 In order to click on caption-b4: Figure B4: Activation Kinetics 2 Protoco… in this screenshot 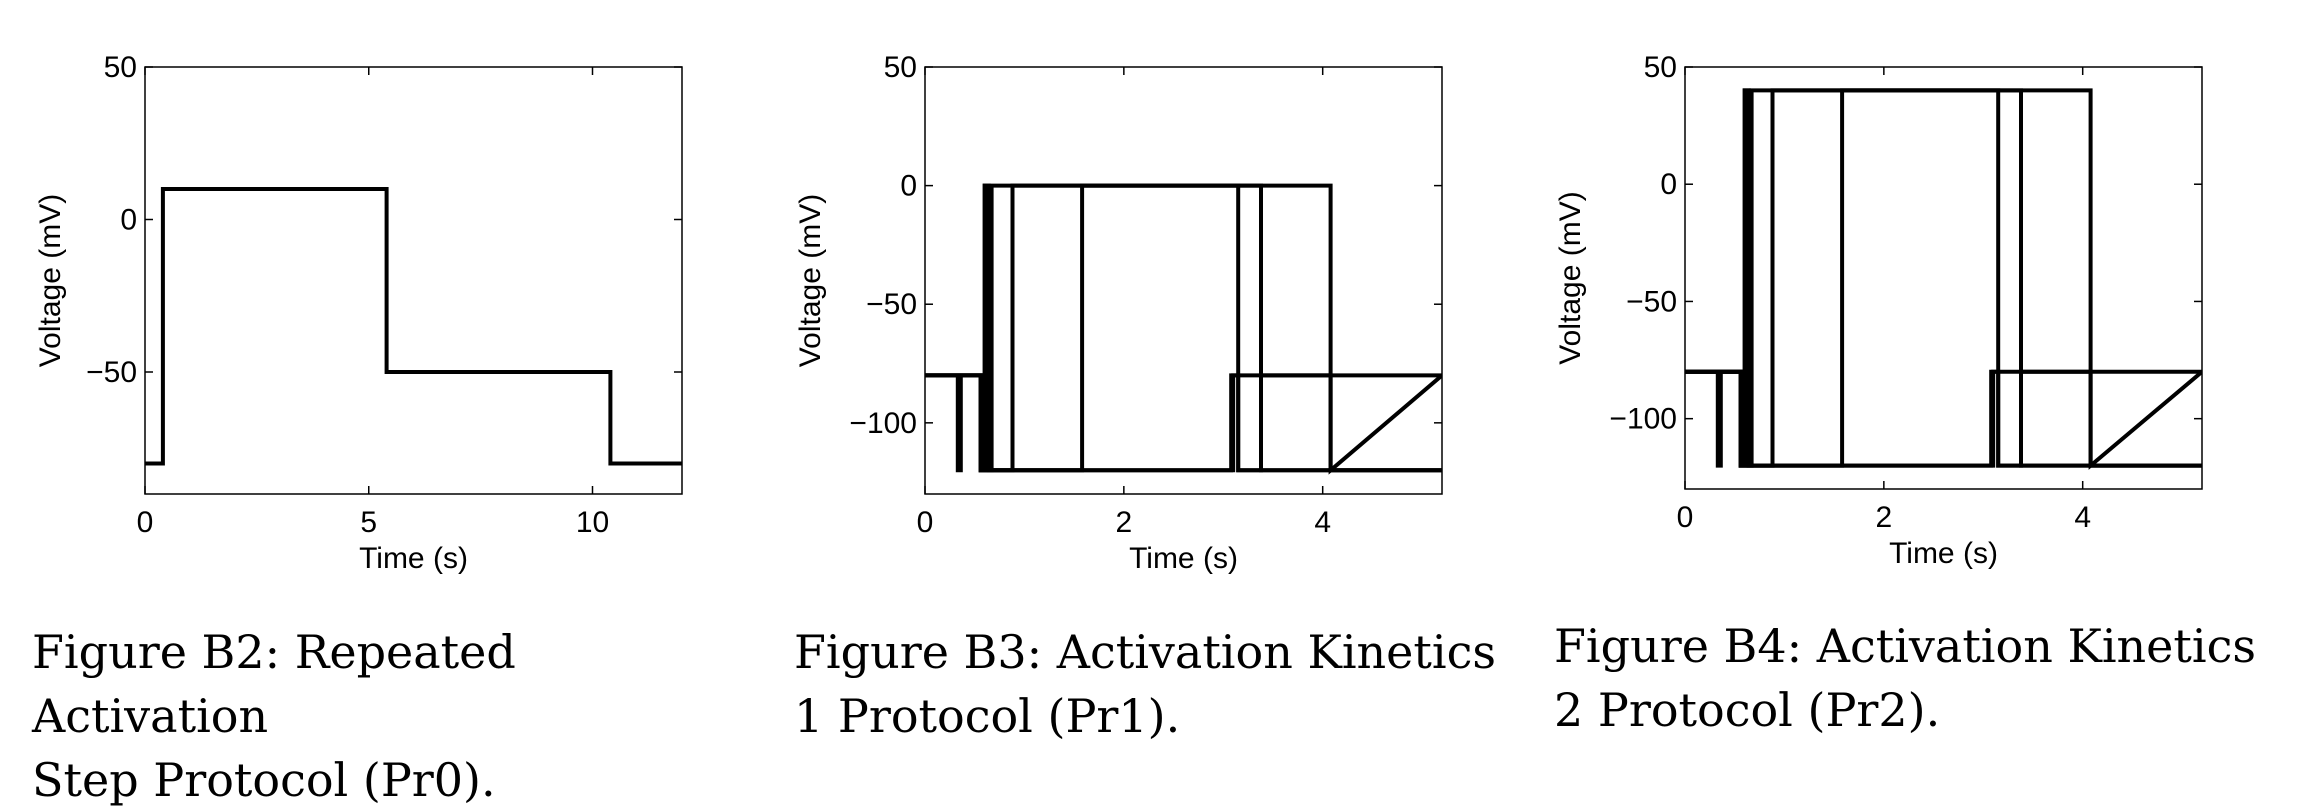, I will do `click(1905, 678)`.